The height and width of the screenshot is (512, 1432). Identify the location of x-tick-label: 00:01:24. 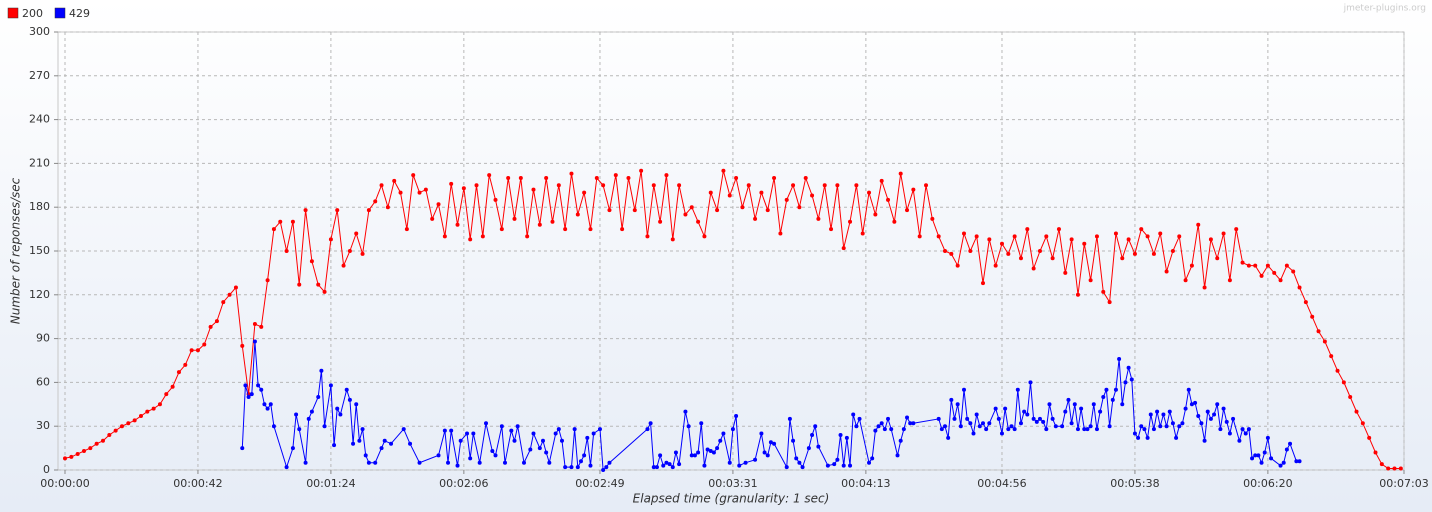
(330, 483).